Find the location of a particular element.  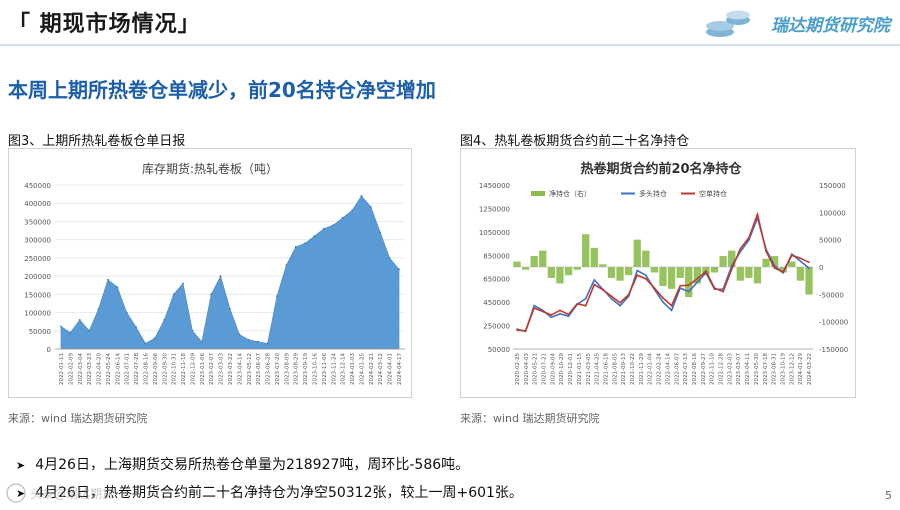

x-tick-label: 2022-06-14 is located at coordinates (118, 369).